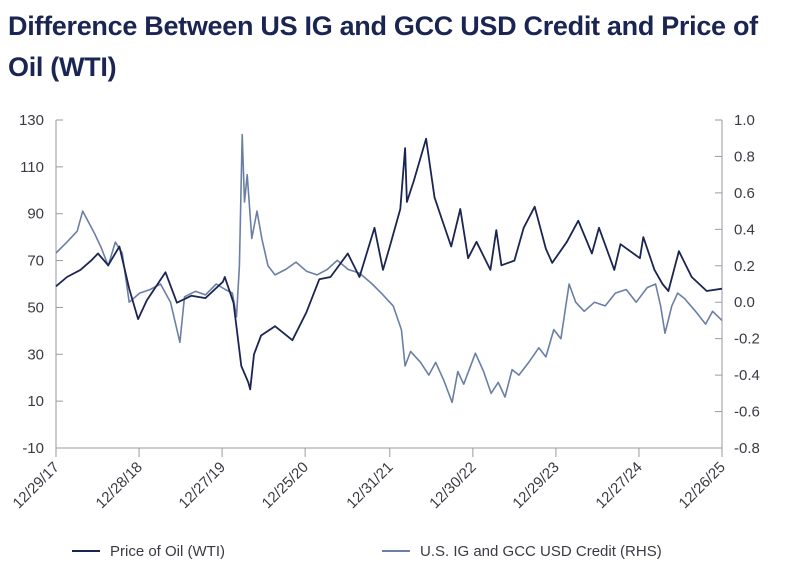 Image resolution: width=800 pixels, height=574 pixels. I want to click on right-tick-label: 0.8, so click(744, 156).